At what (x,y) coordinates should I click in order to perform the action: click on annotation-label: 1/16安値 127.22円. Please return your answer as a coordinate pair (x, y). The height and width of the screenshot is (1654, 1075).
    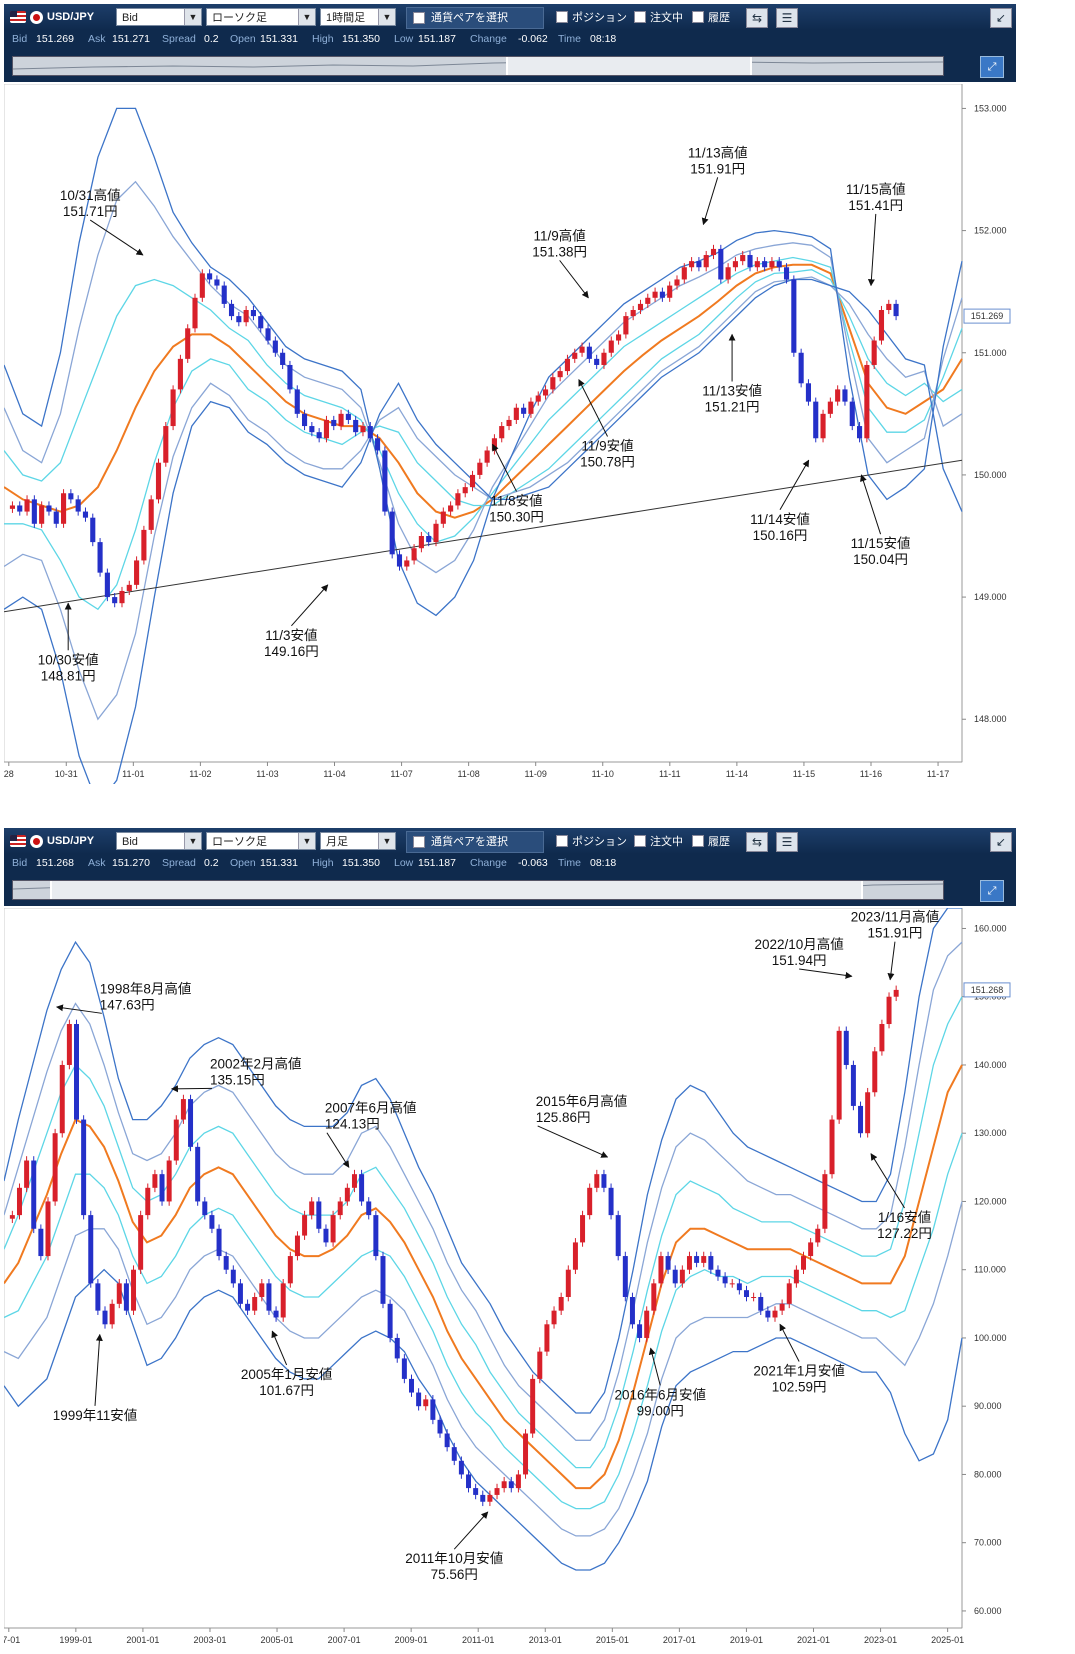
    Looking at the image, I should click on (904, 1225).